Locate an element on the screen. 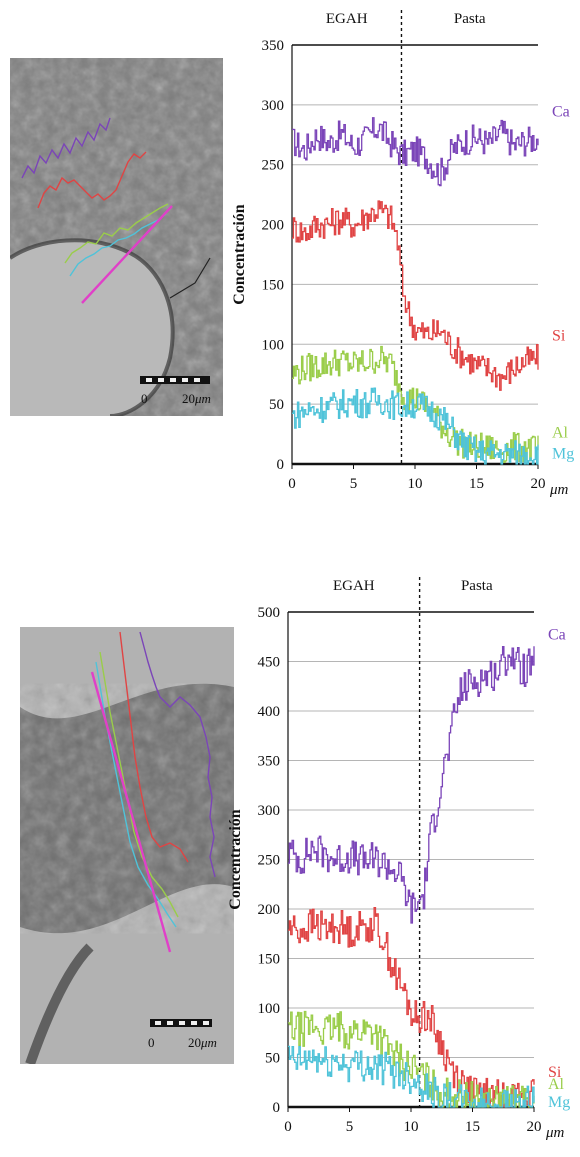 The width and height of the screenshot is (580, 1157). y-tick-label: 450 is located at coordinates (269, 663).